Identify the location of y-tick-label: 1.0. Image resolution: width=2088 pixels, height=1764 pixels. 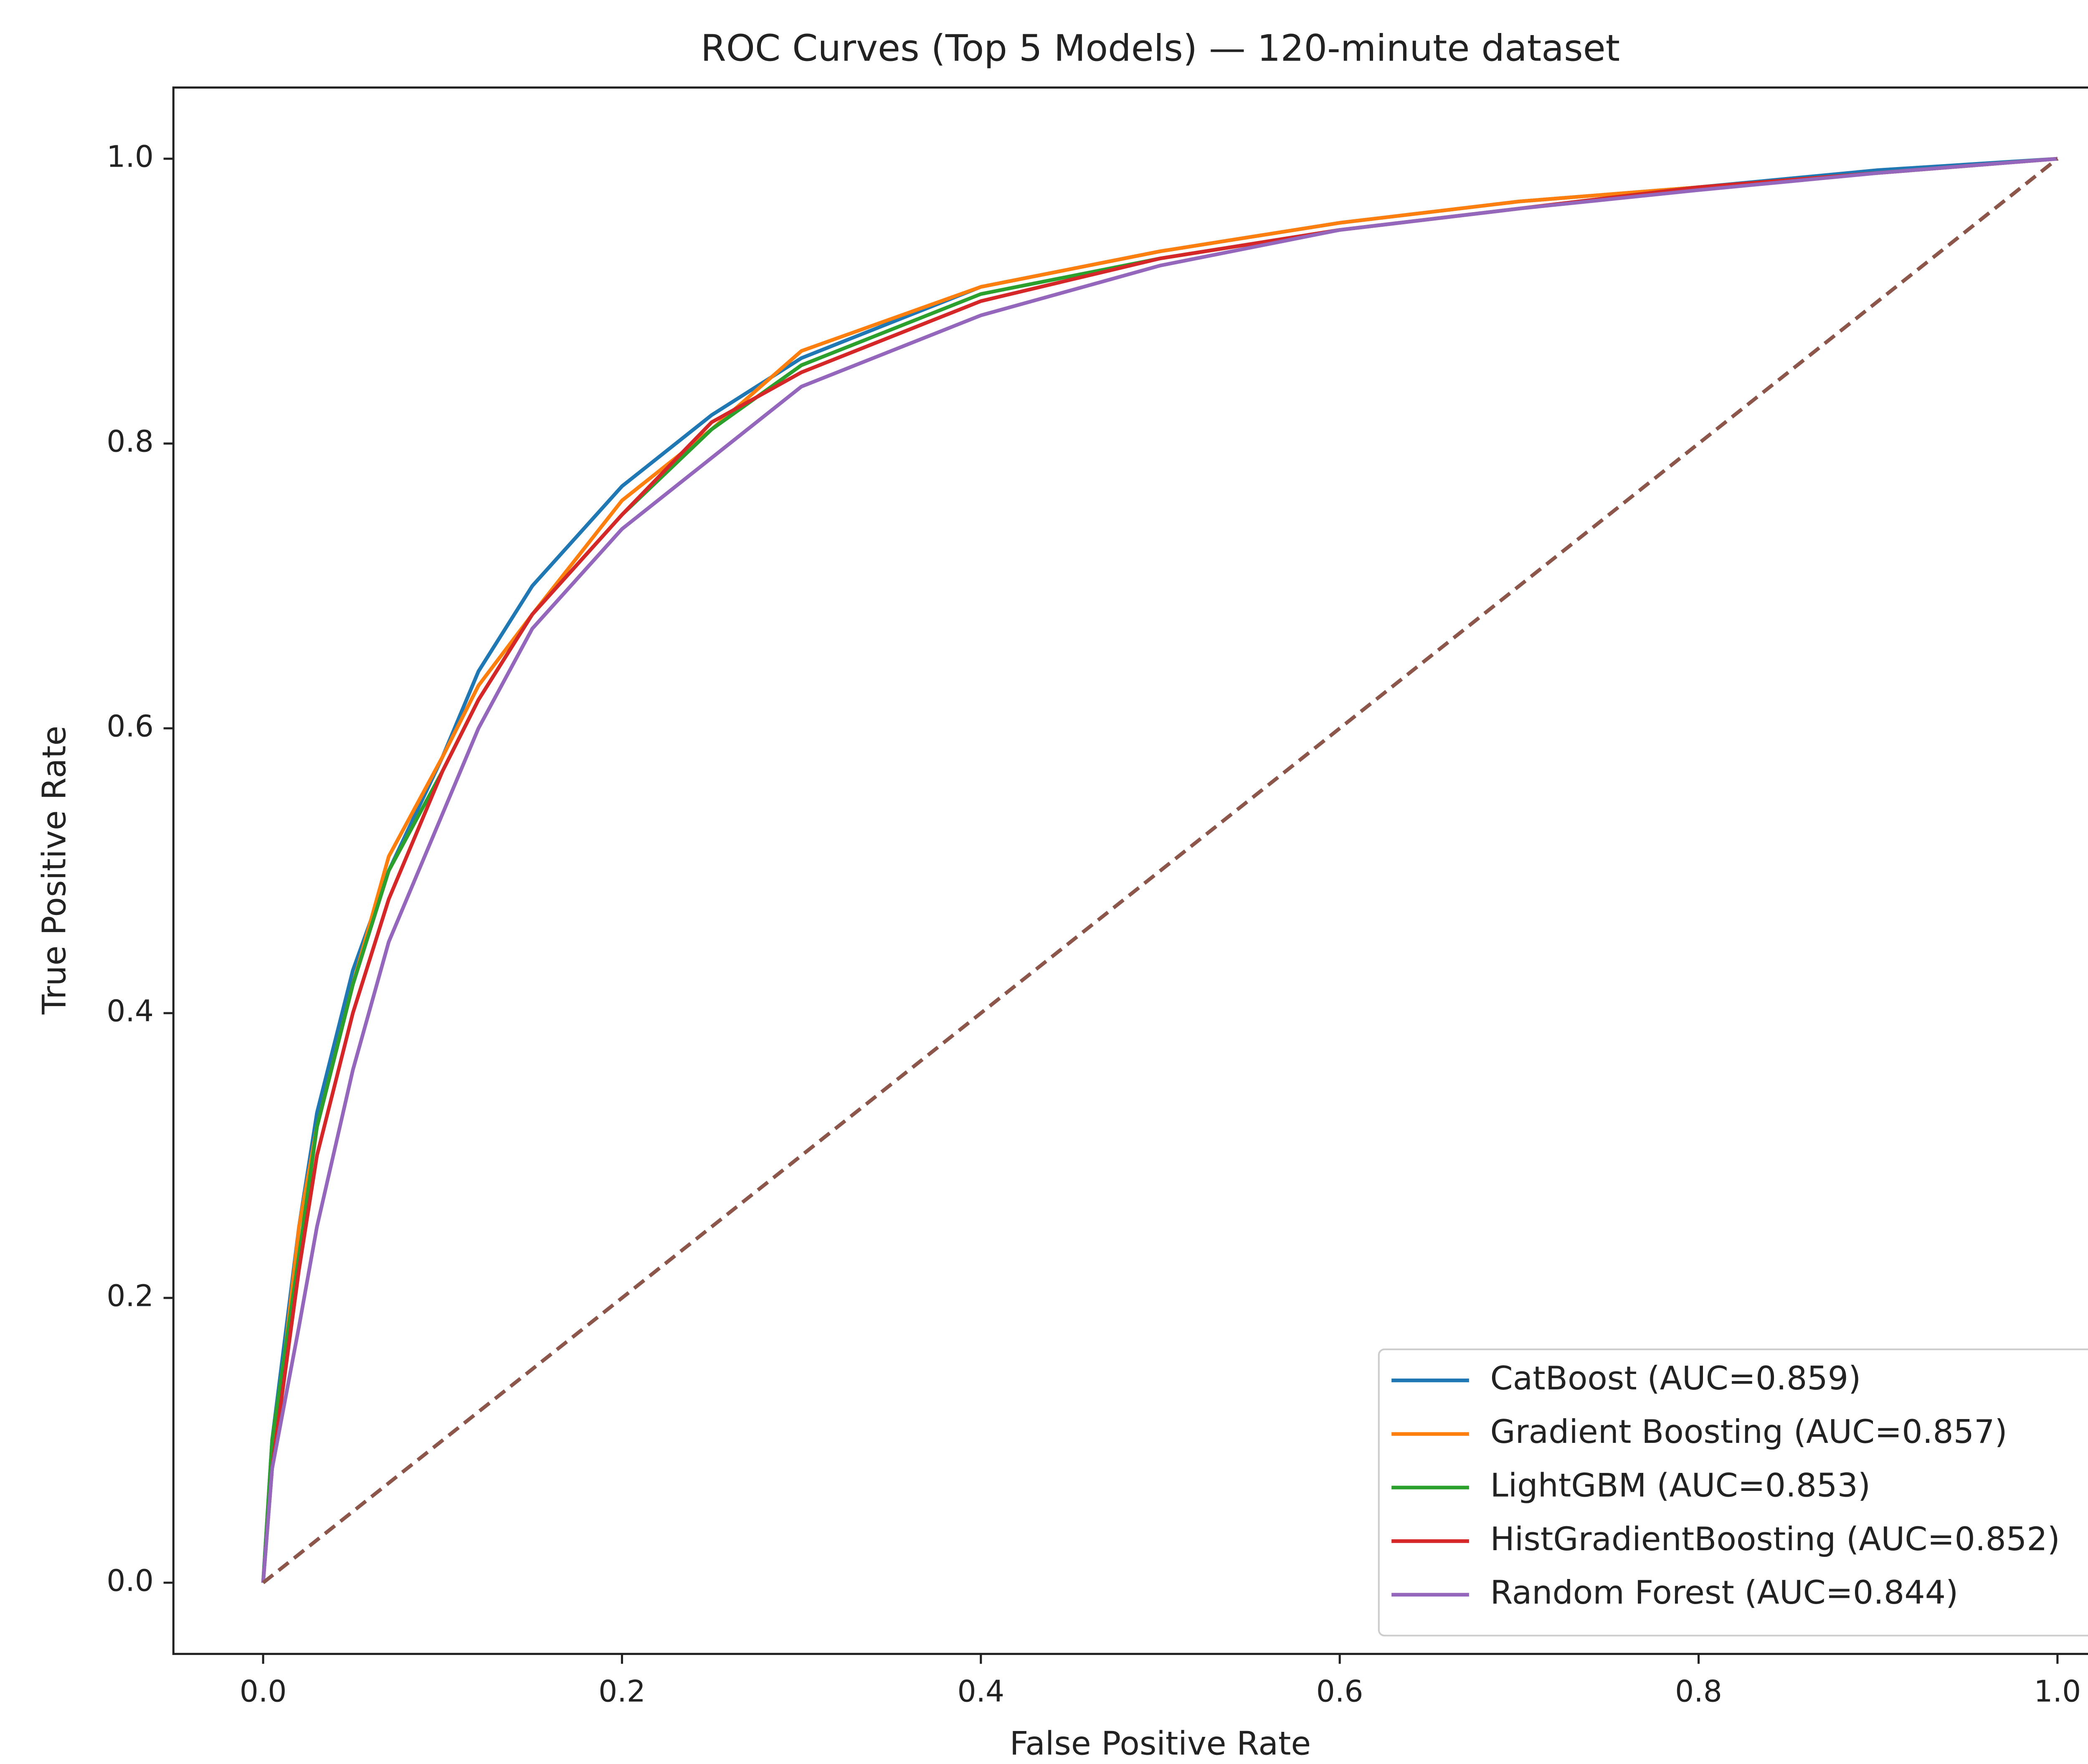
(130, 156).